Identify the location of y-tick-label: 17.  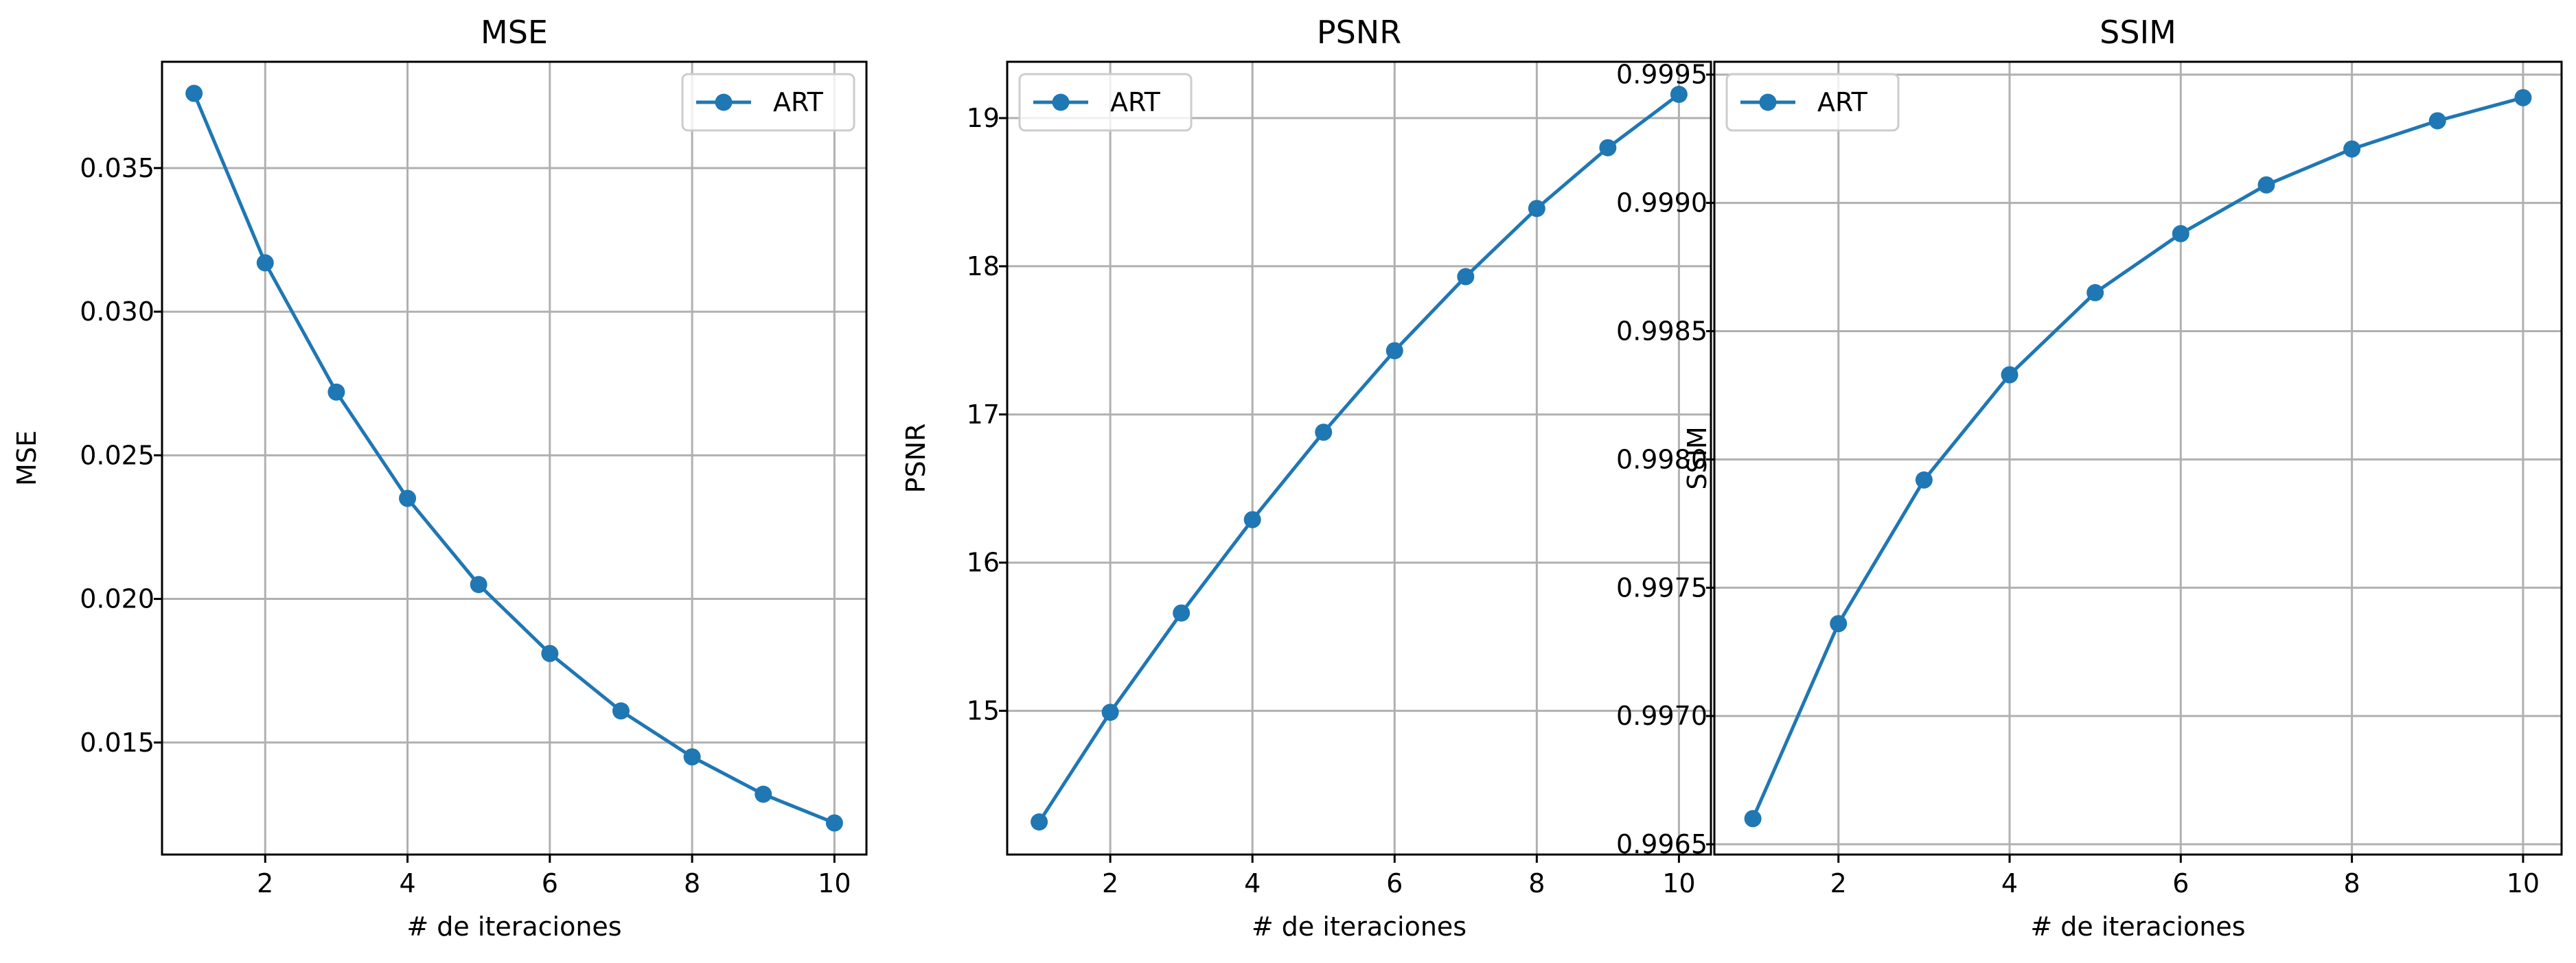
(984, 414).